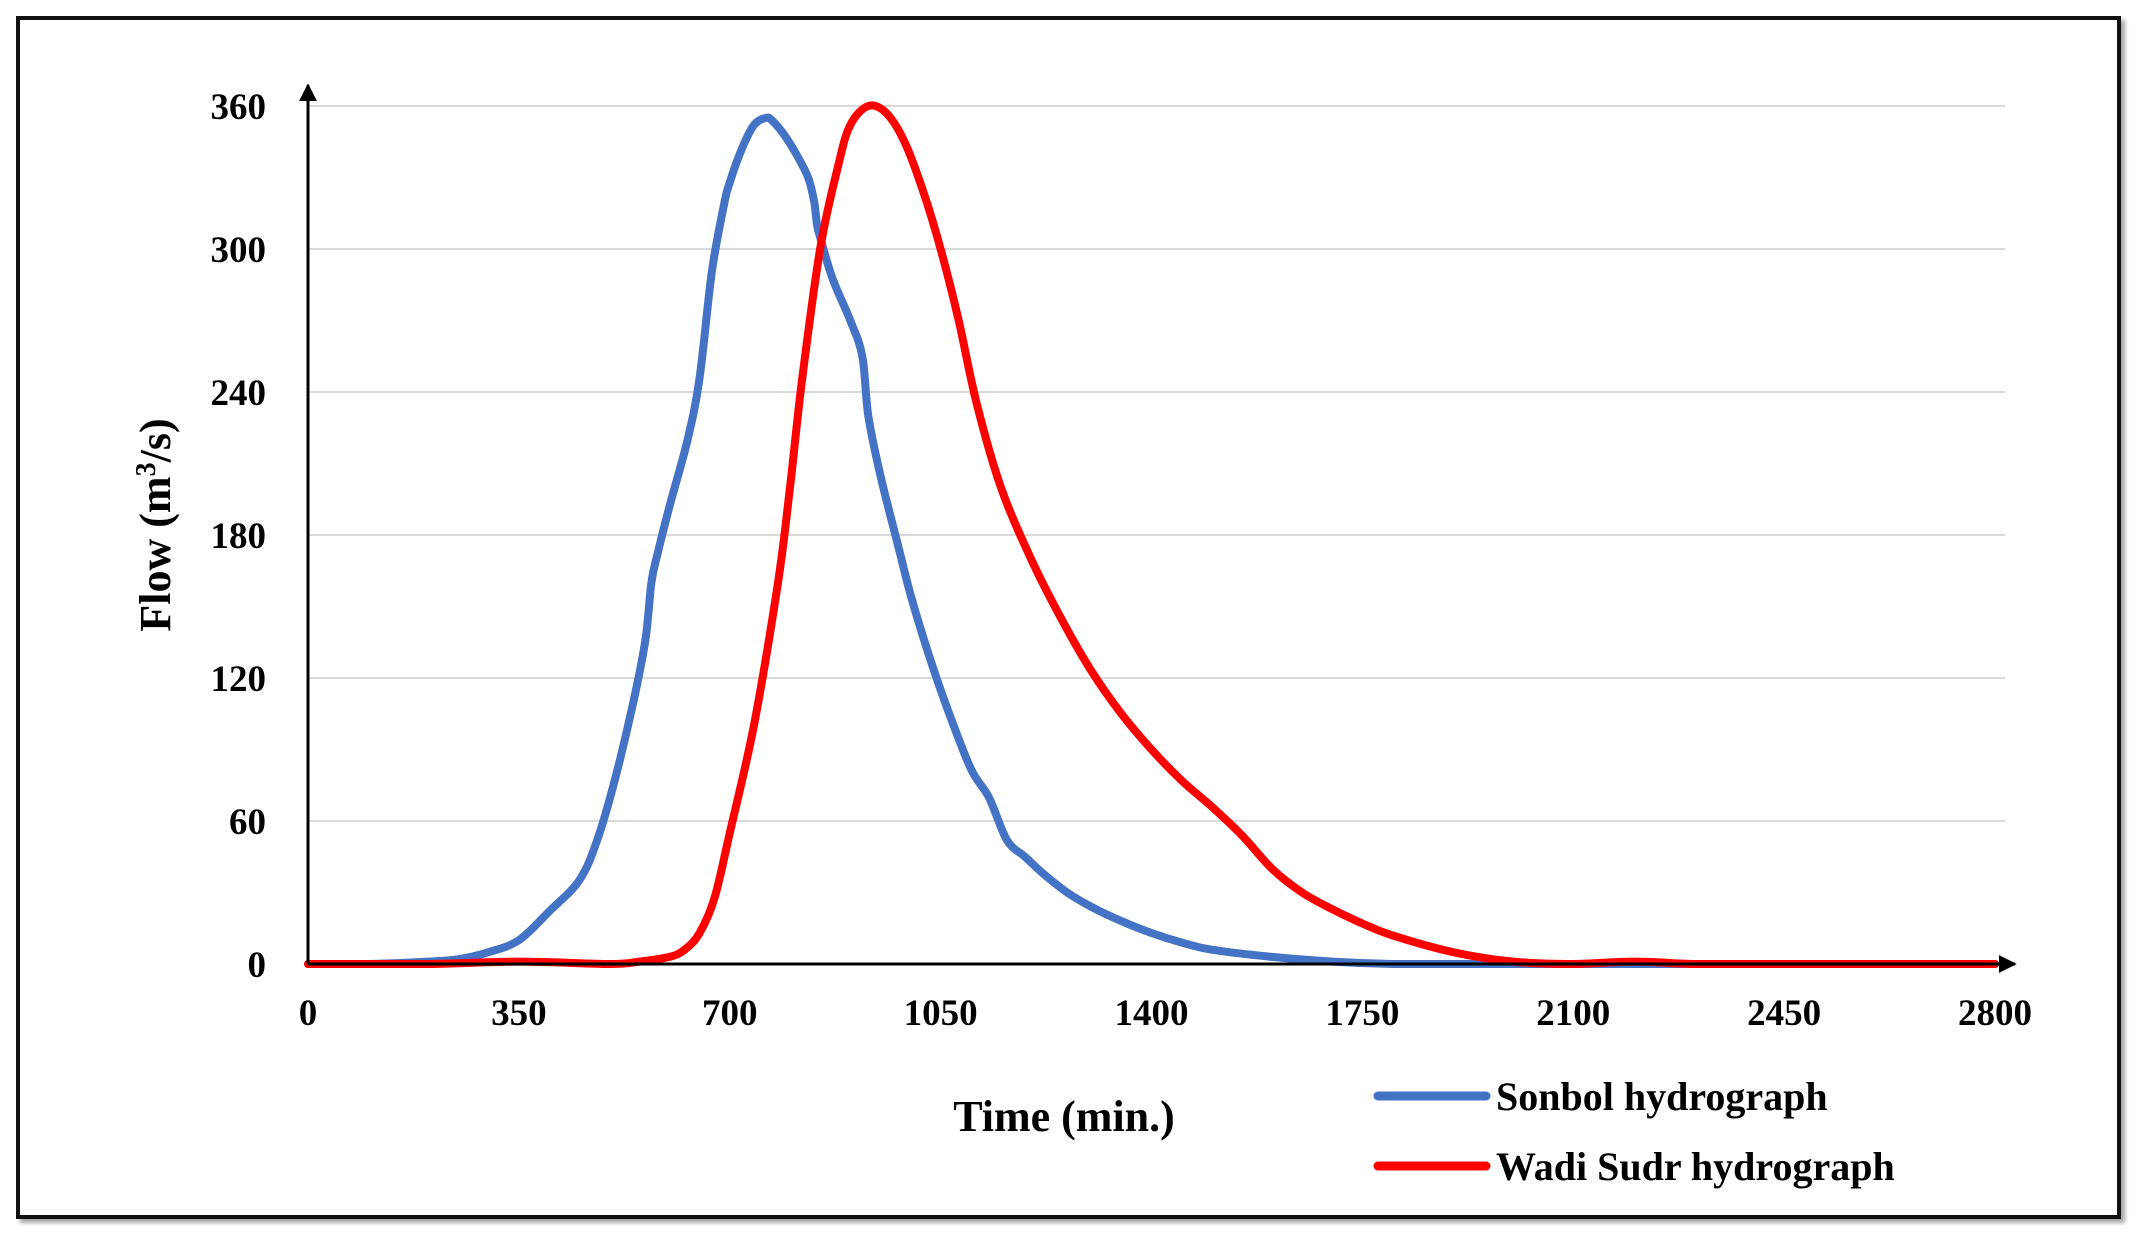  What do you see at coordinates (1695, 1166) in the screenshot?
I see `legend-label-wadi-sudr: Wadi Sudr hydrograph` at bounding box center [1695, 1166].